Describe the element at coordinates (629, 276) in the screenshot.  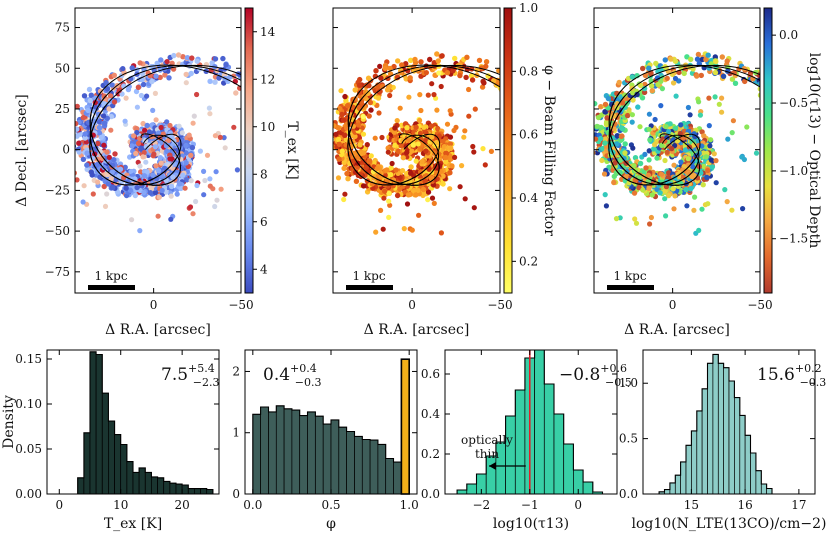
I see `scale-bar-label: 1 kpc` at that location.